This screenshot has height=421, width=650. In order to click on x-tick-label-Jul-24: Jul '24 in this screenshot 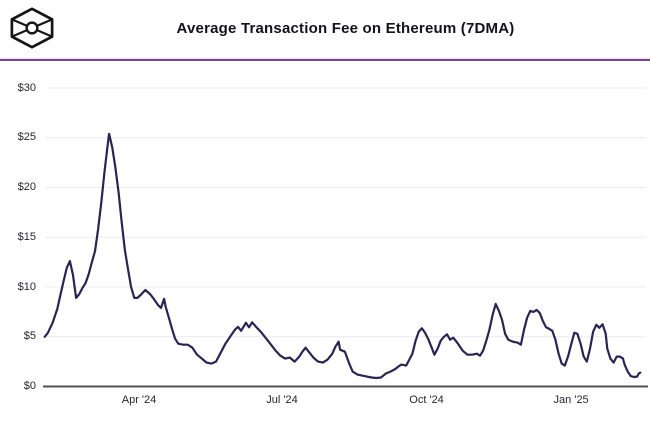, I will do `click(282, 400)`.